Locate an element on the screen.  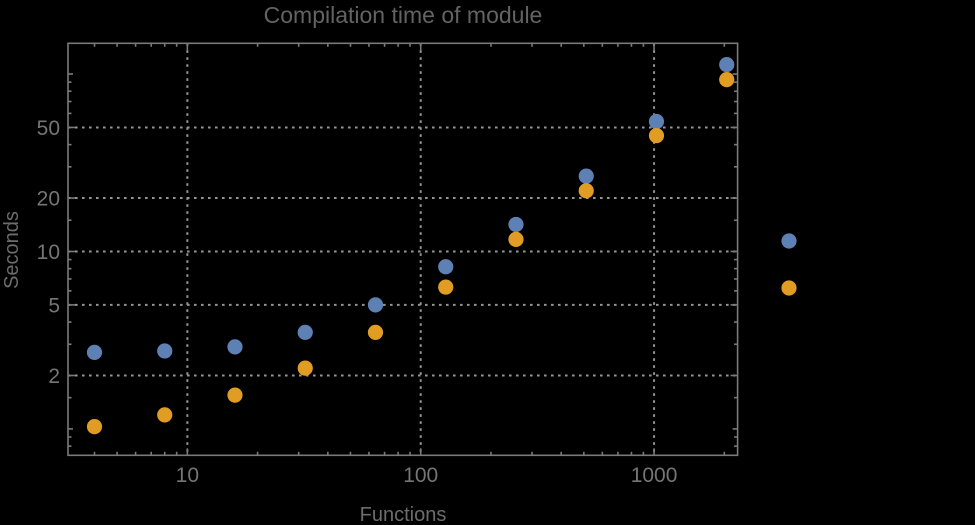
data-point-series-2-x16 is located at coordinates (235, 395).